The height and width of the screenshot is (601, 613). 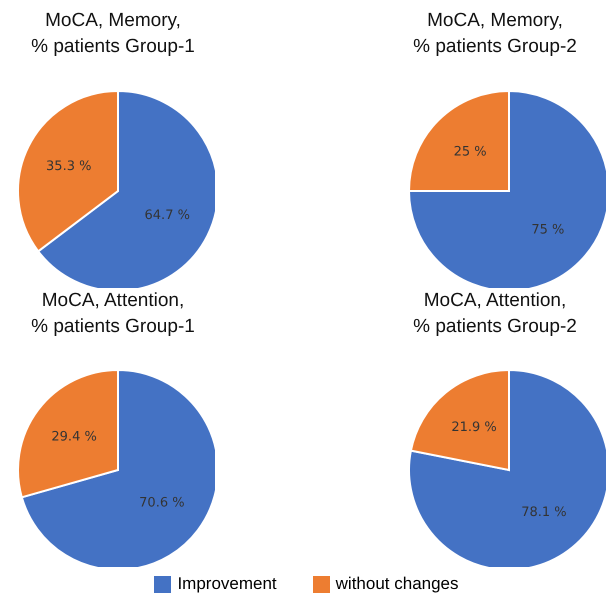 What do you see at coordinates (113, 34) in the screenshot?
I see `chart-title: MoCA, Memory, % patients Group-1` at bounding box center [113, 34].